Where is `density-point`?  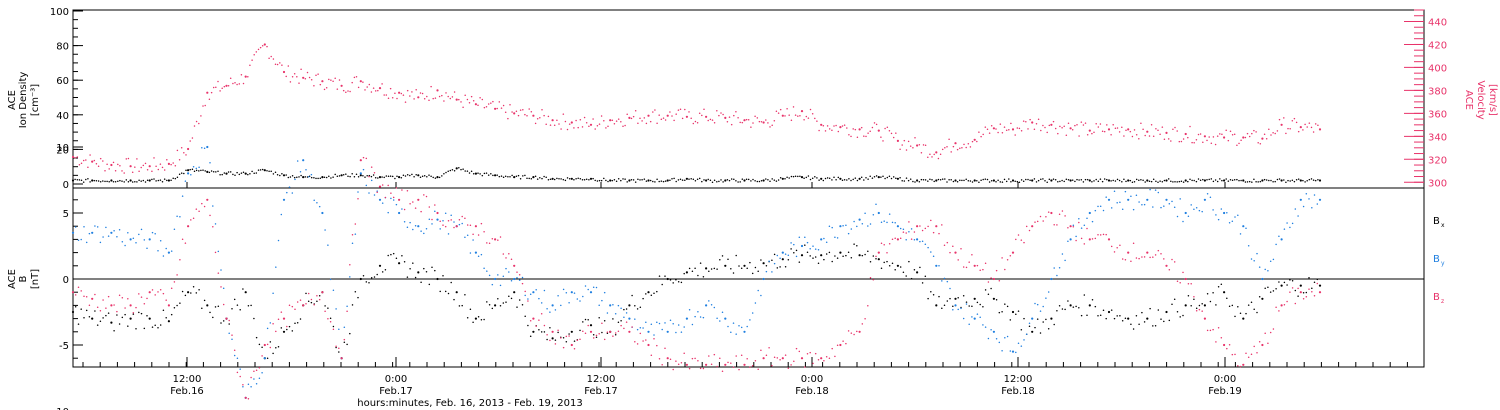 density-point is located at coordinates (898, 178).